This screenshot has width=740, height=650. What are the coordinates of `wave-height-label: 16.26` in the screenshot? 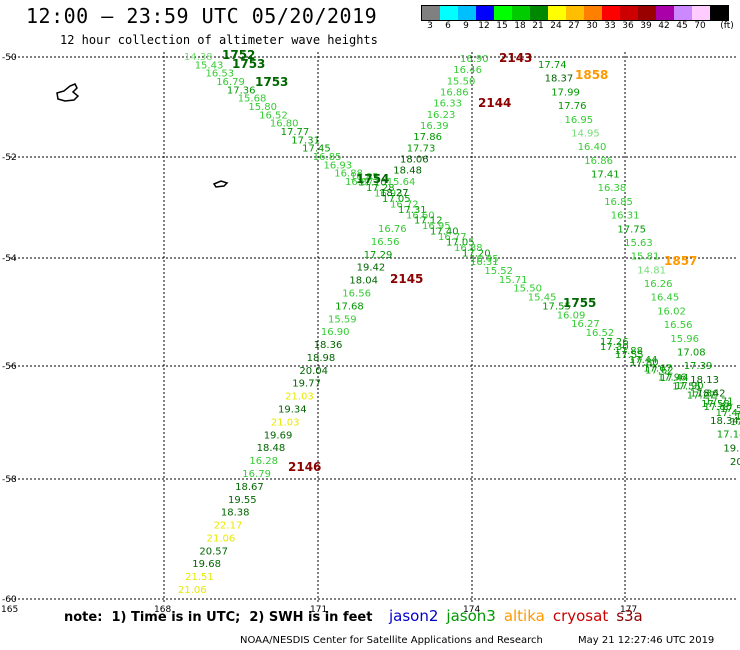 It's located at (658, 284).